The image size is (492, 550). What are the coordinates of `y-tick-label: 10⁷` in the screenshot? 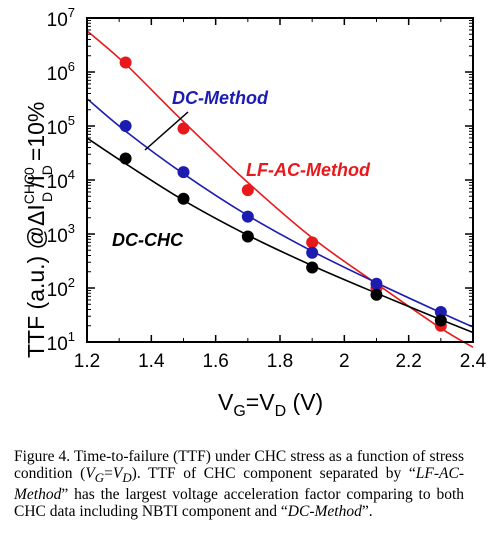 It's located at (61, 18).